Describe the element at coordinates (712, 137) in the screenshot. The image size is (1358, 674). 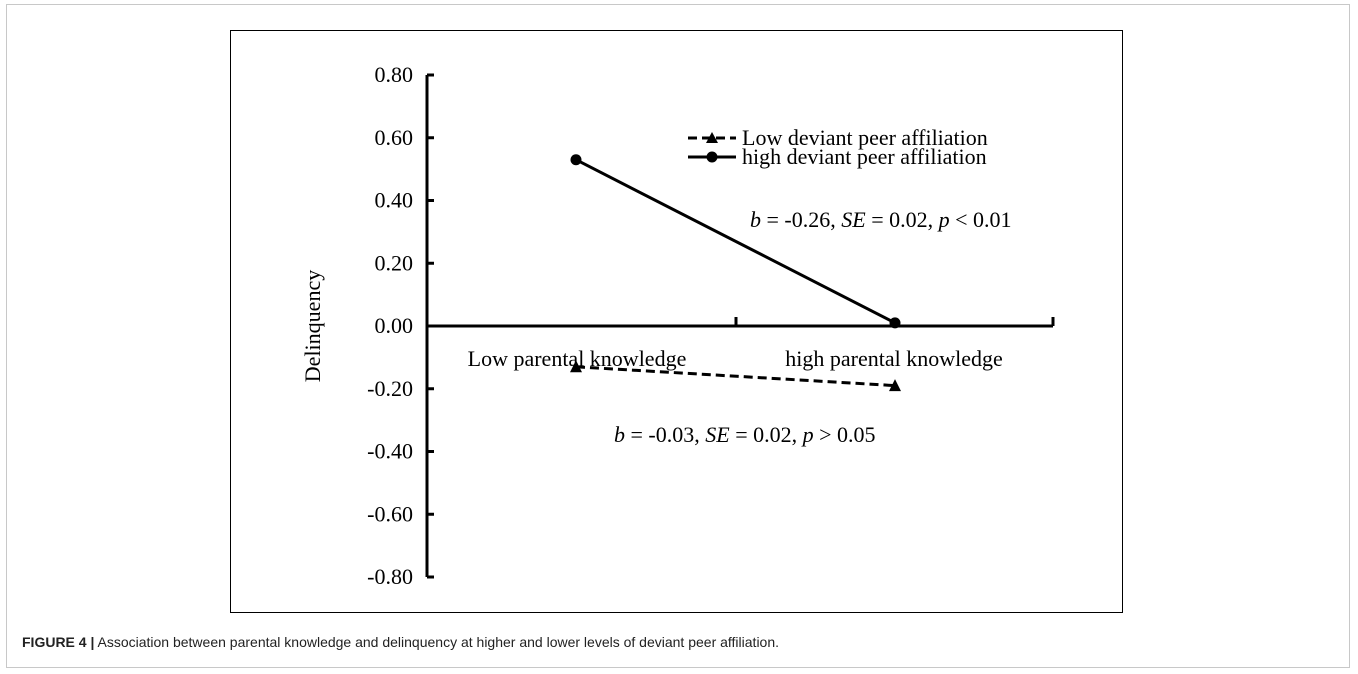
I see `legend-marker-triangle` at that location.